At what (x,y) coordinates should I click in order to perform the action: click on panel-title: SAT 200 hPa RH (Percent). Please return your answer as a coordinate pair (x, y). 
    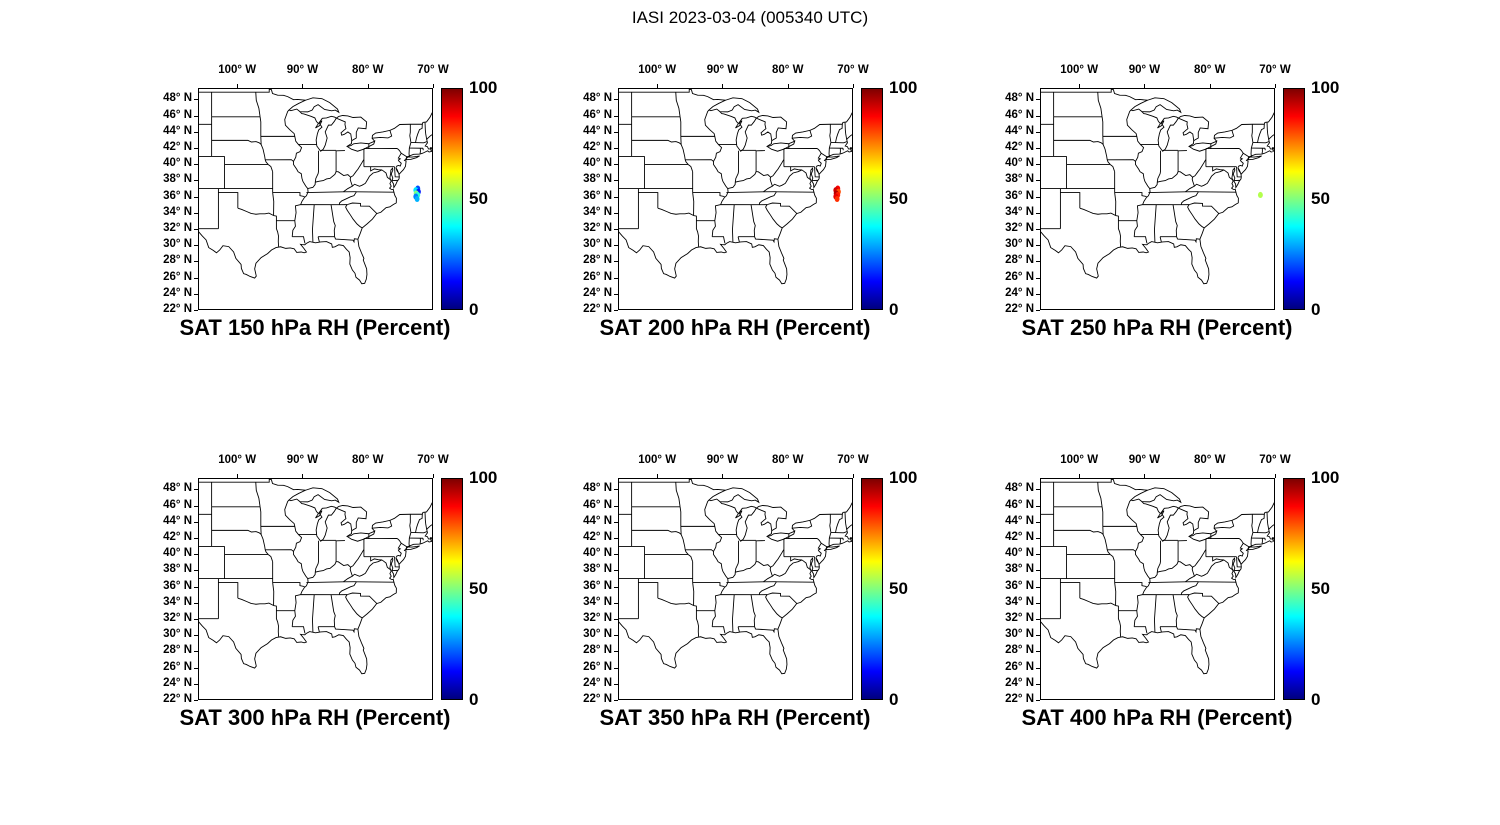
    Looking at the image, I should click on (735, 327).